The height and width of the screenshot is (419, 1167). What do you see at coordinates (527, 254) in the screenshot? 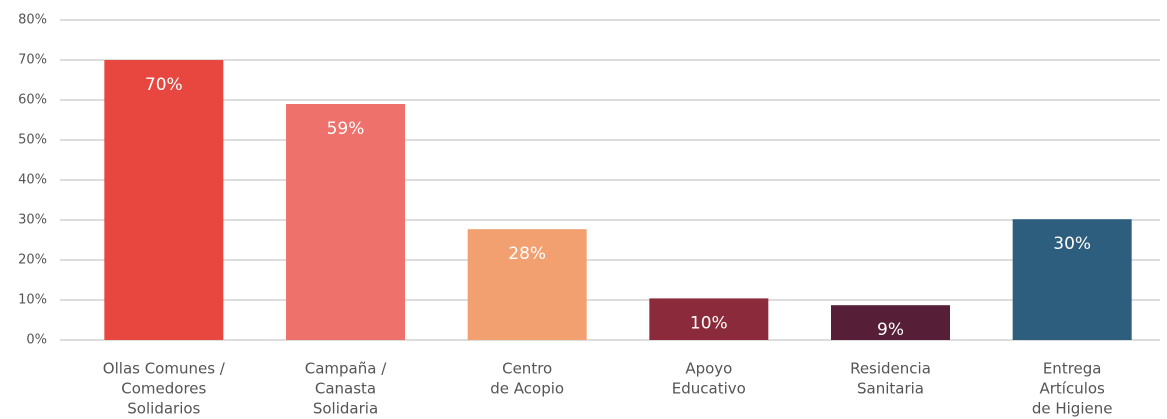
I see `value-label: 28%` at bounding box center [527, 254].